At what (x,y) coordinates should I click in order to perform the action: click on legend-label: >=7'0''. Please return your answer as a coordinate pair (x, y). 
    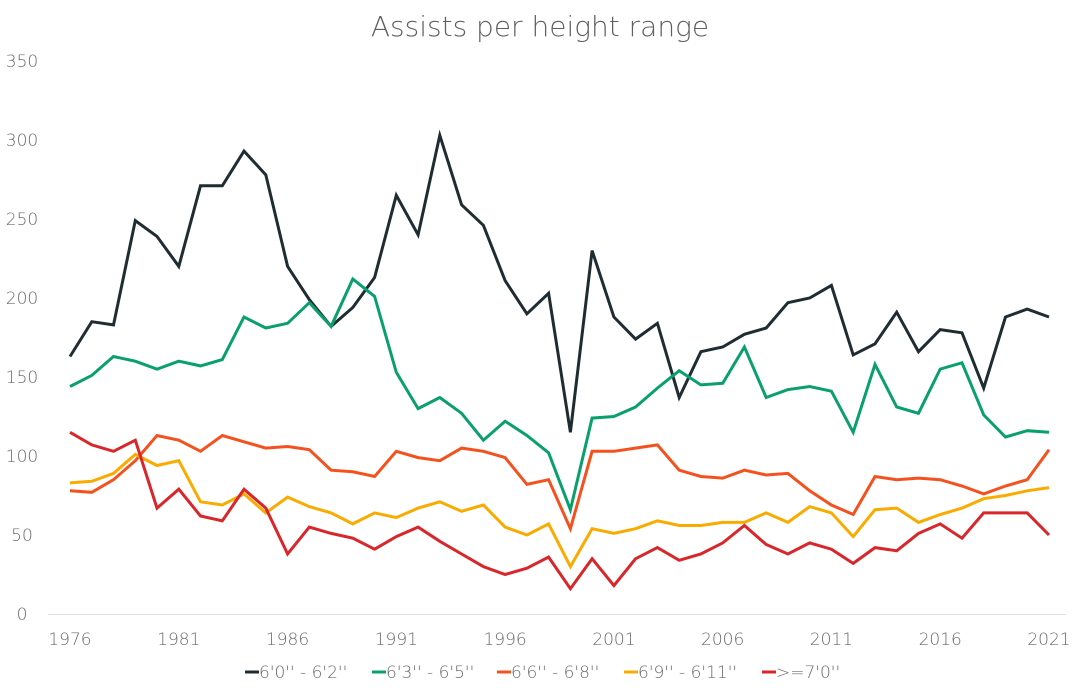
    Looking at the image, I should click on (808, 673).